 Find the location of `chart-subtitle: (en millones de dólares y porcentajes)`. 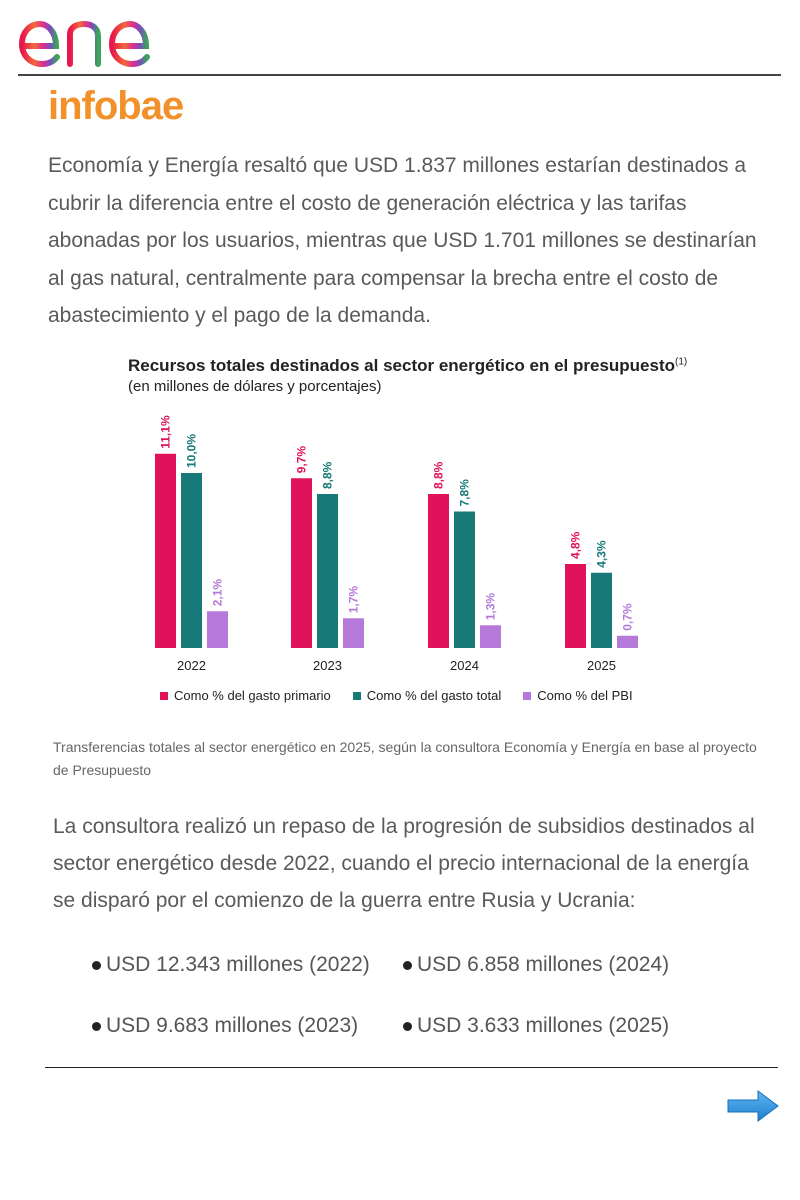

chart-subtitle: (en millones de dólares y porcentajes) is located at coordinates (255, 386).